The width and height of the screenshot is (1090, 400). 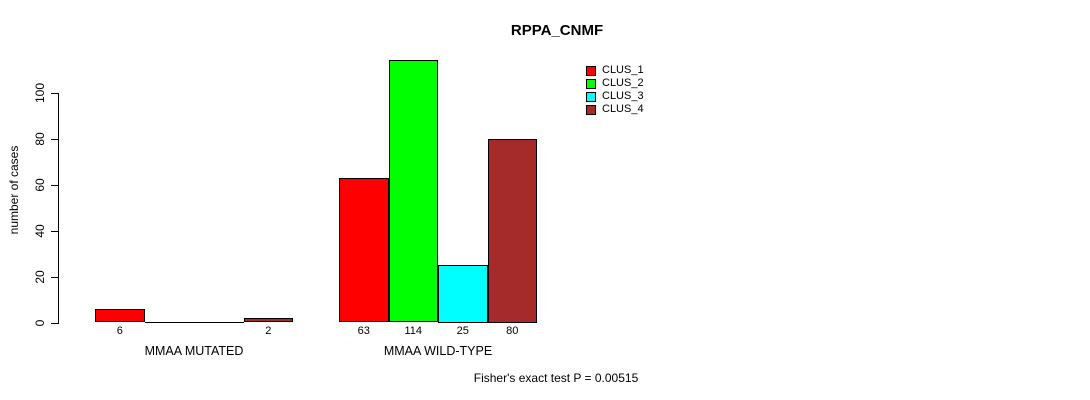 I want to click on group-label: MMAA WILD-TYPE, so click(x=438, y=351).